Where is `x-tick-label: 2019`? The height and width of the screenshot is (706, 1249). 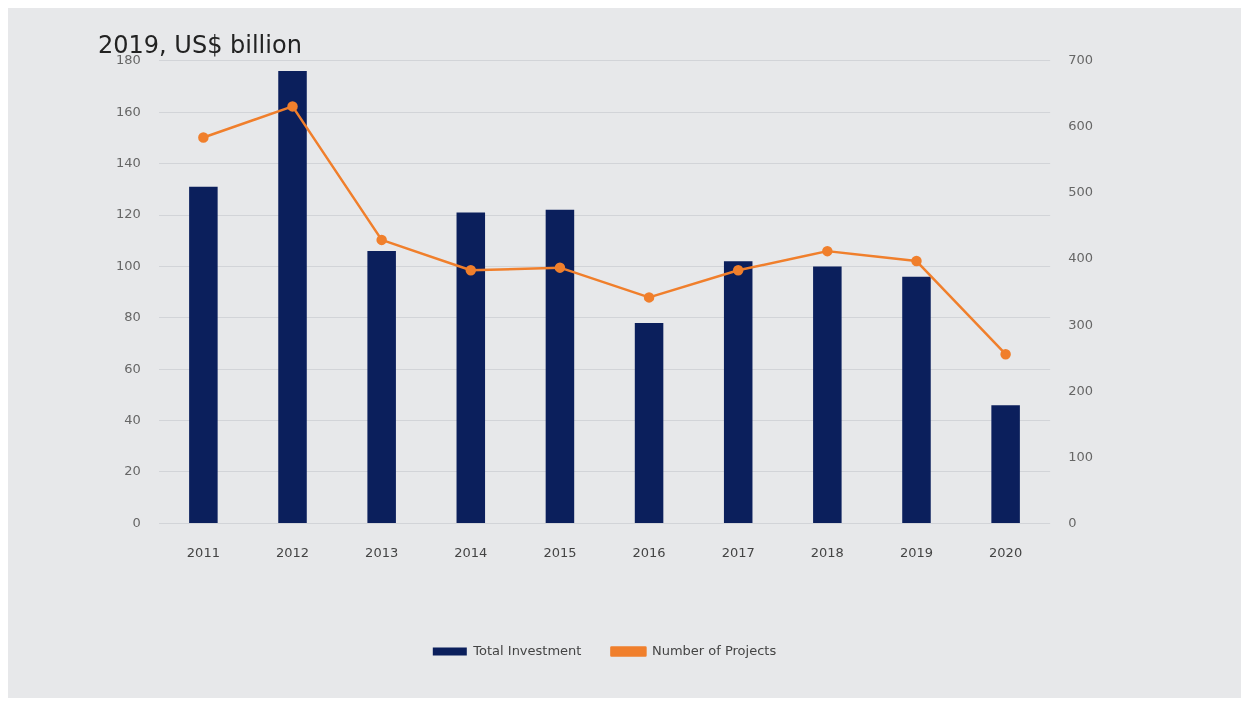
x-tick-label: 2019 is located at coordinates (916, 552).